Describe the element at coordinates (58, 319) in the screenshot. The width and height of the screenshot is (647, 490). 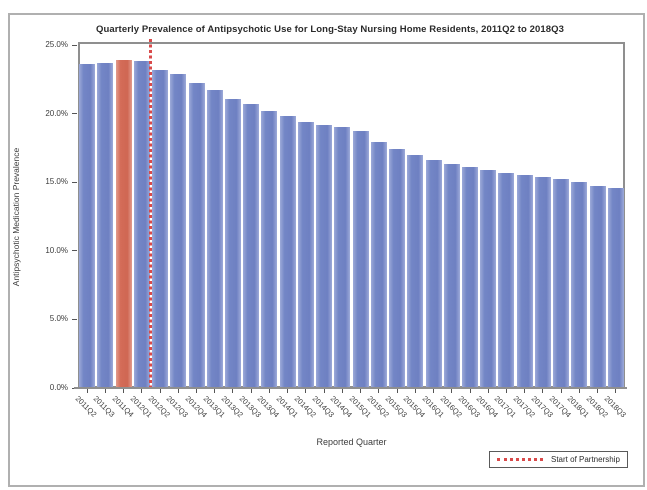
I see `y-tick-label-5: 5.0%` at that location.